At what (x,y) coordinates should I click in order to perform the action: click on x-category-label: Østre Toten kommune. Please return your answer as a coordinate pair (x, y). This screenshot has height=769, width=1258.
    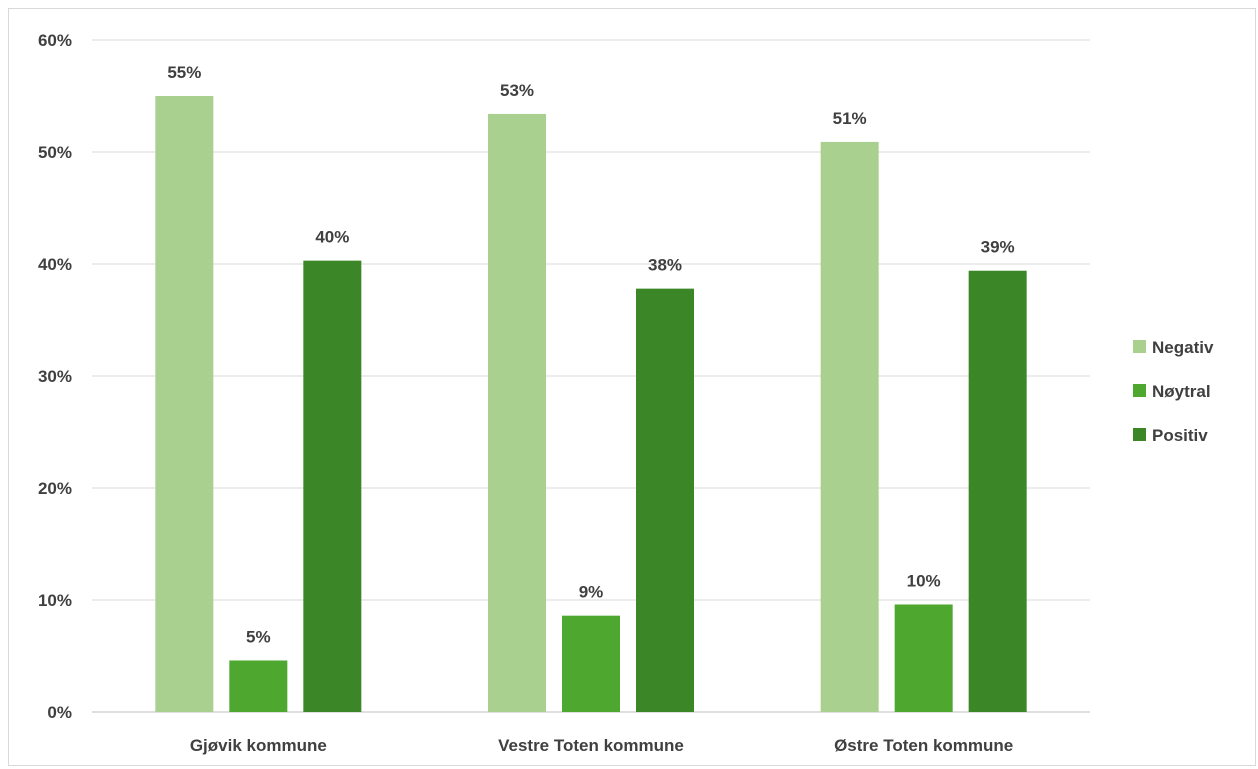
    Looking at the image, I should click on (923, 745).